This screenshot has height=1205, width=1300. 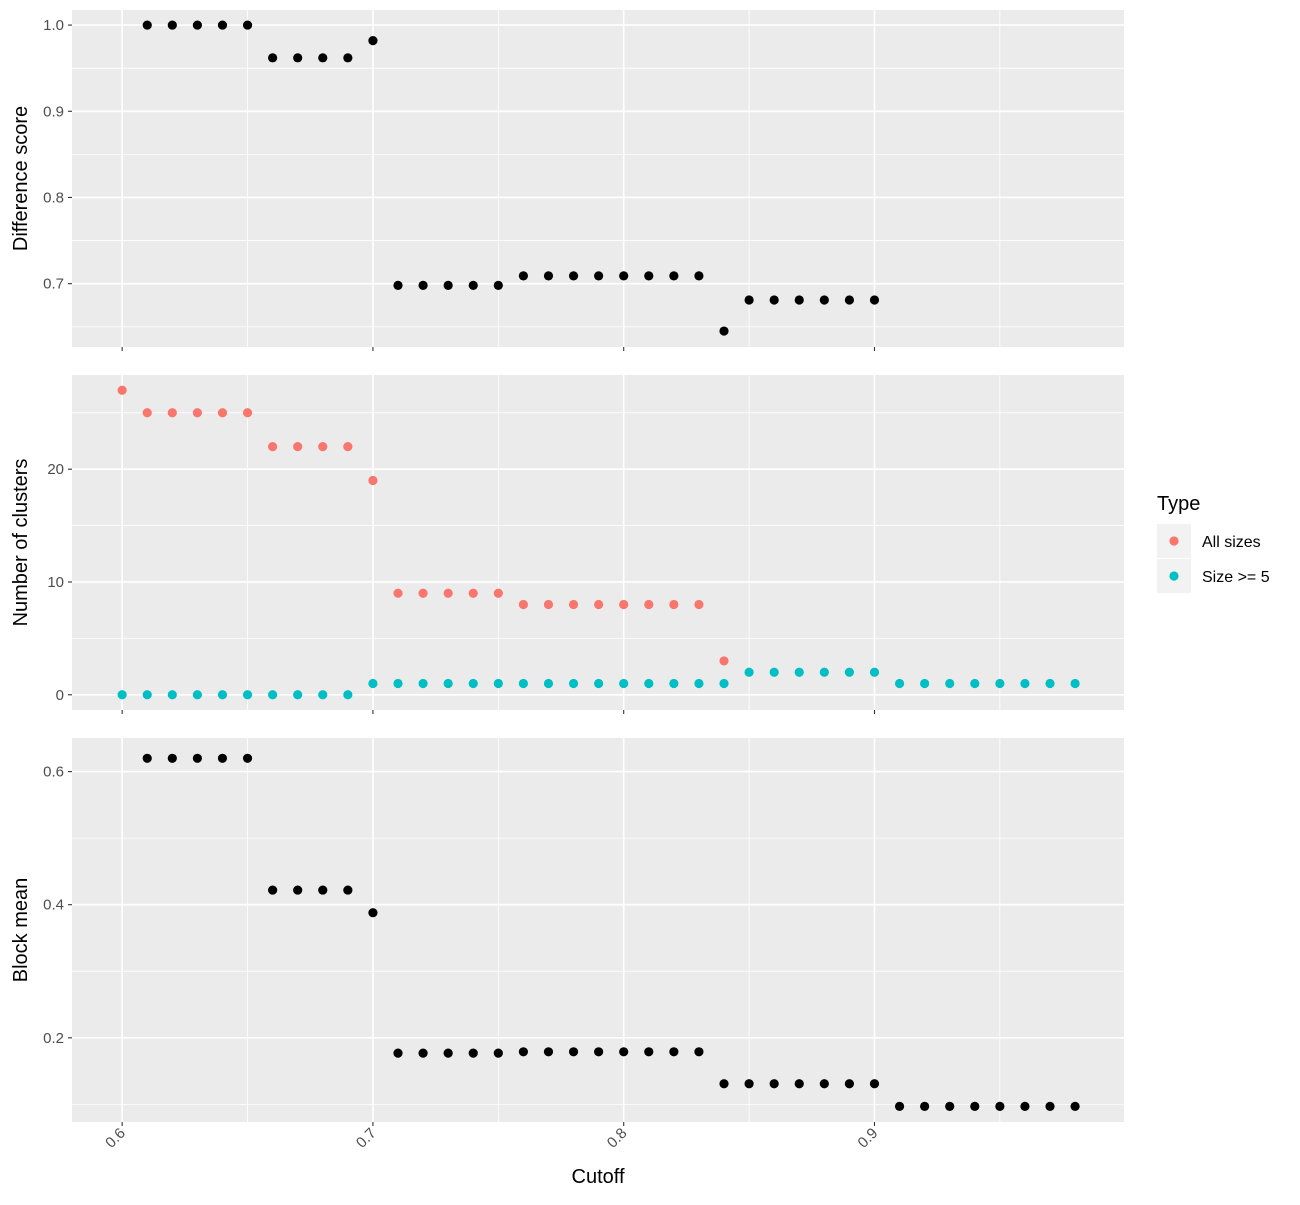 What do you see at coordinates (55, 582) in the screenshot?
I see `y-tick-label: 10` at bounding box center [55, 582].